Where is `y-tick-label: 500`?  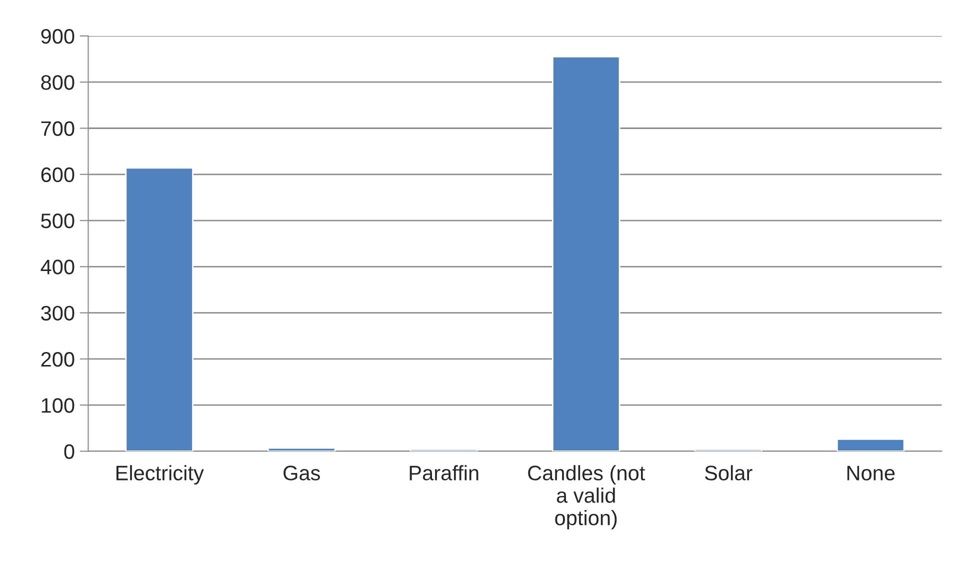
y-tick-label: 500 is located at coordinates (57, 221).